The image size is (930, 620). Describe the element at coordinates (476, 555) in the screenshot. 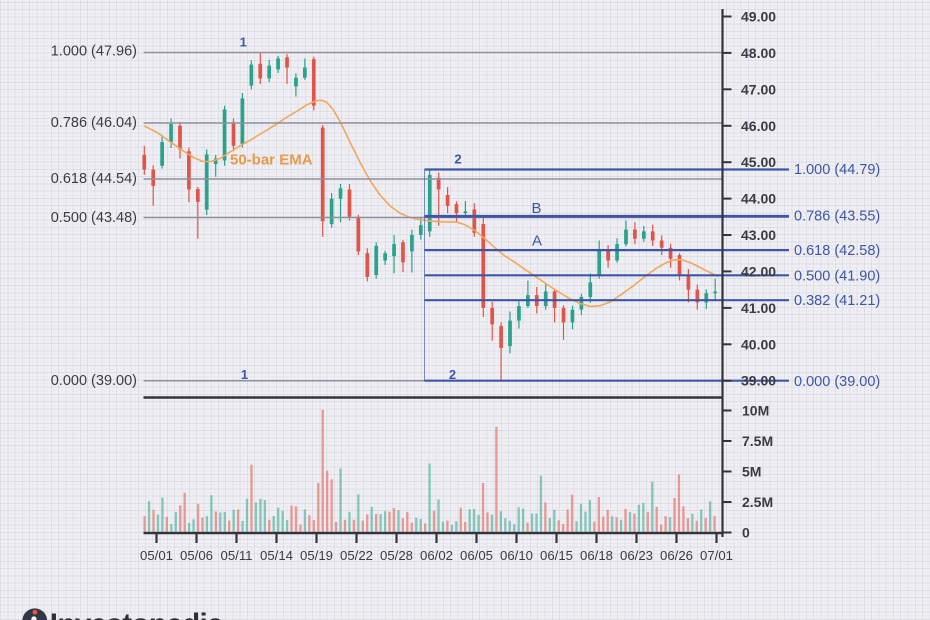

I see `svg-text: 06/05` at that location.